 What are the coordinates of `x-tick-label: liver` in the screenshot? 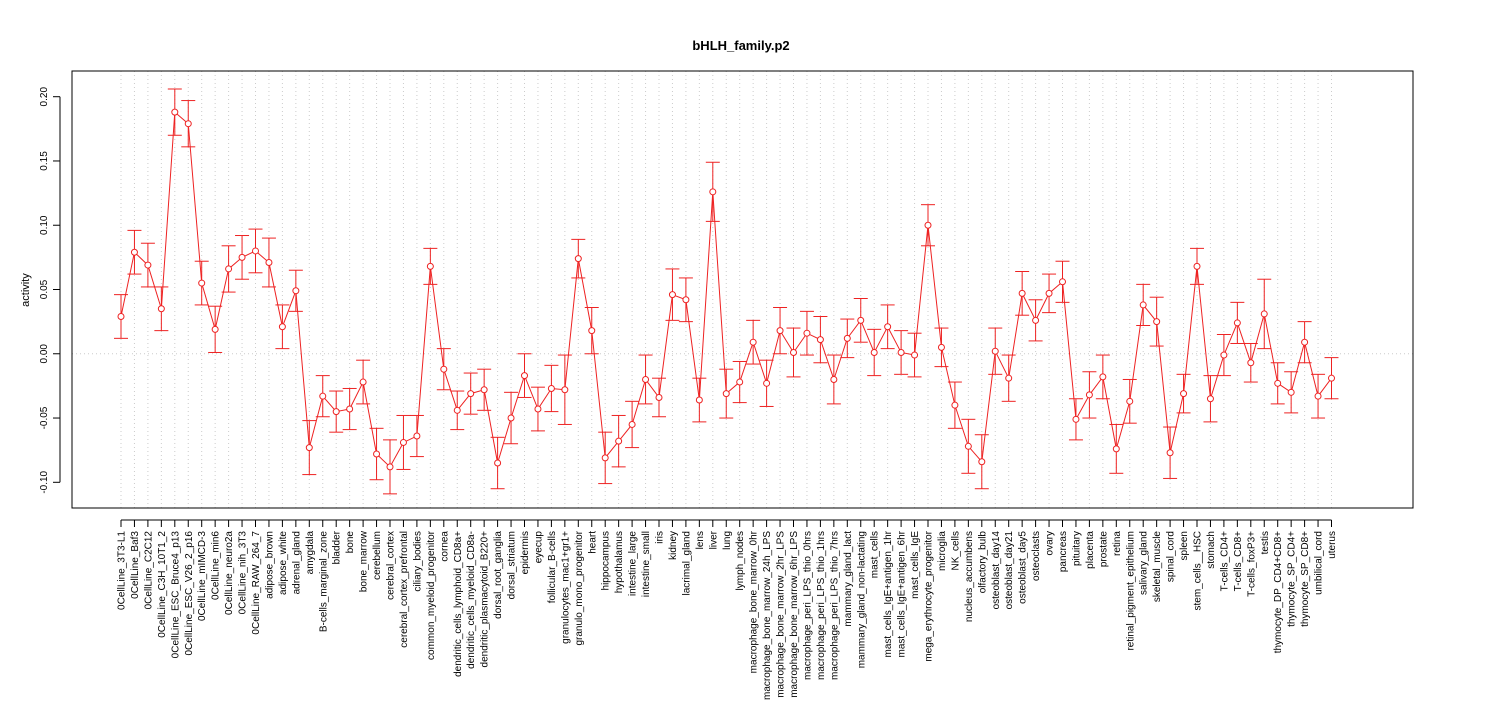 It's located at (713, 539).